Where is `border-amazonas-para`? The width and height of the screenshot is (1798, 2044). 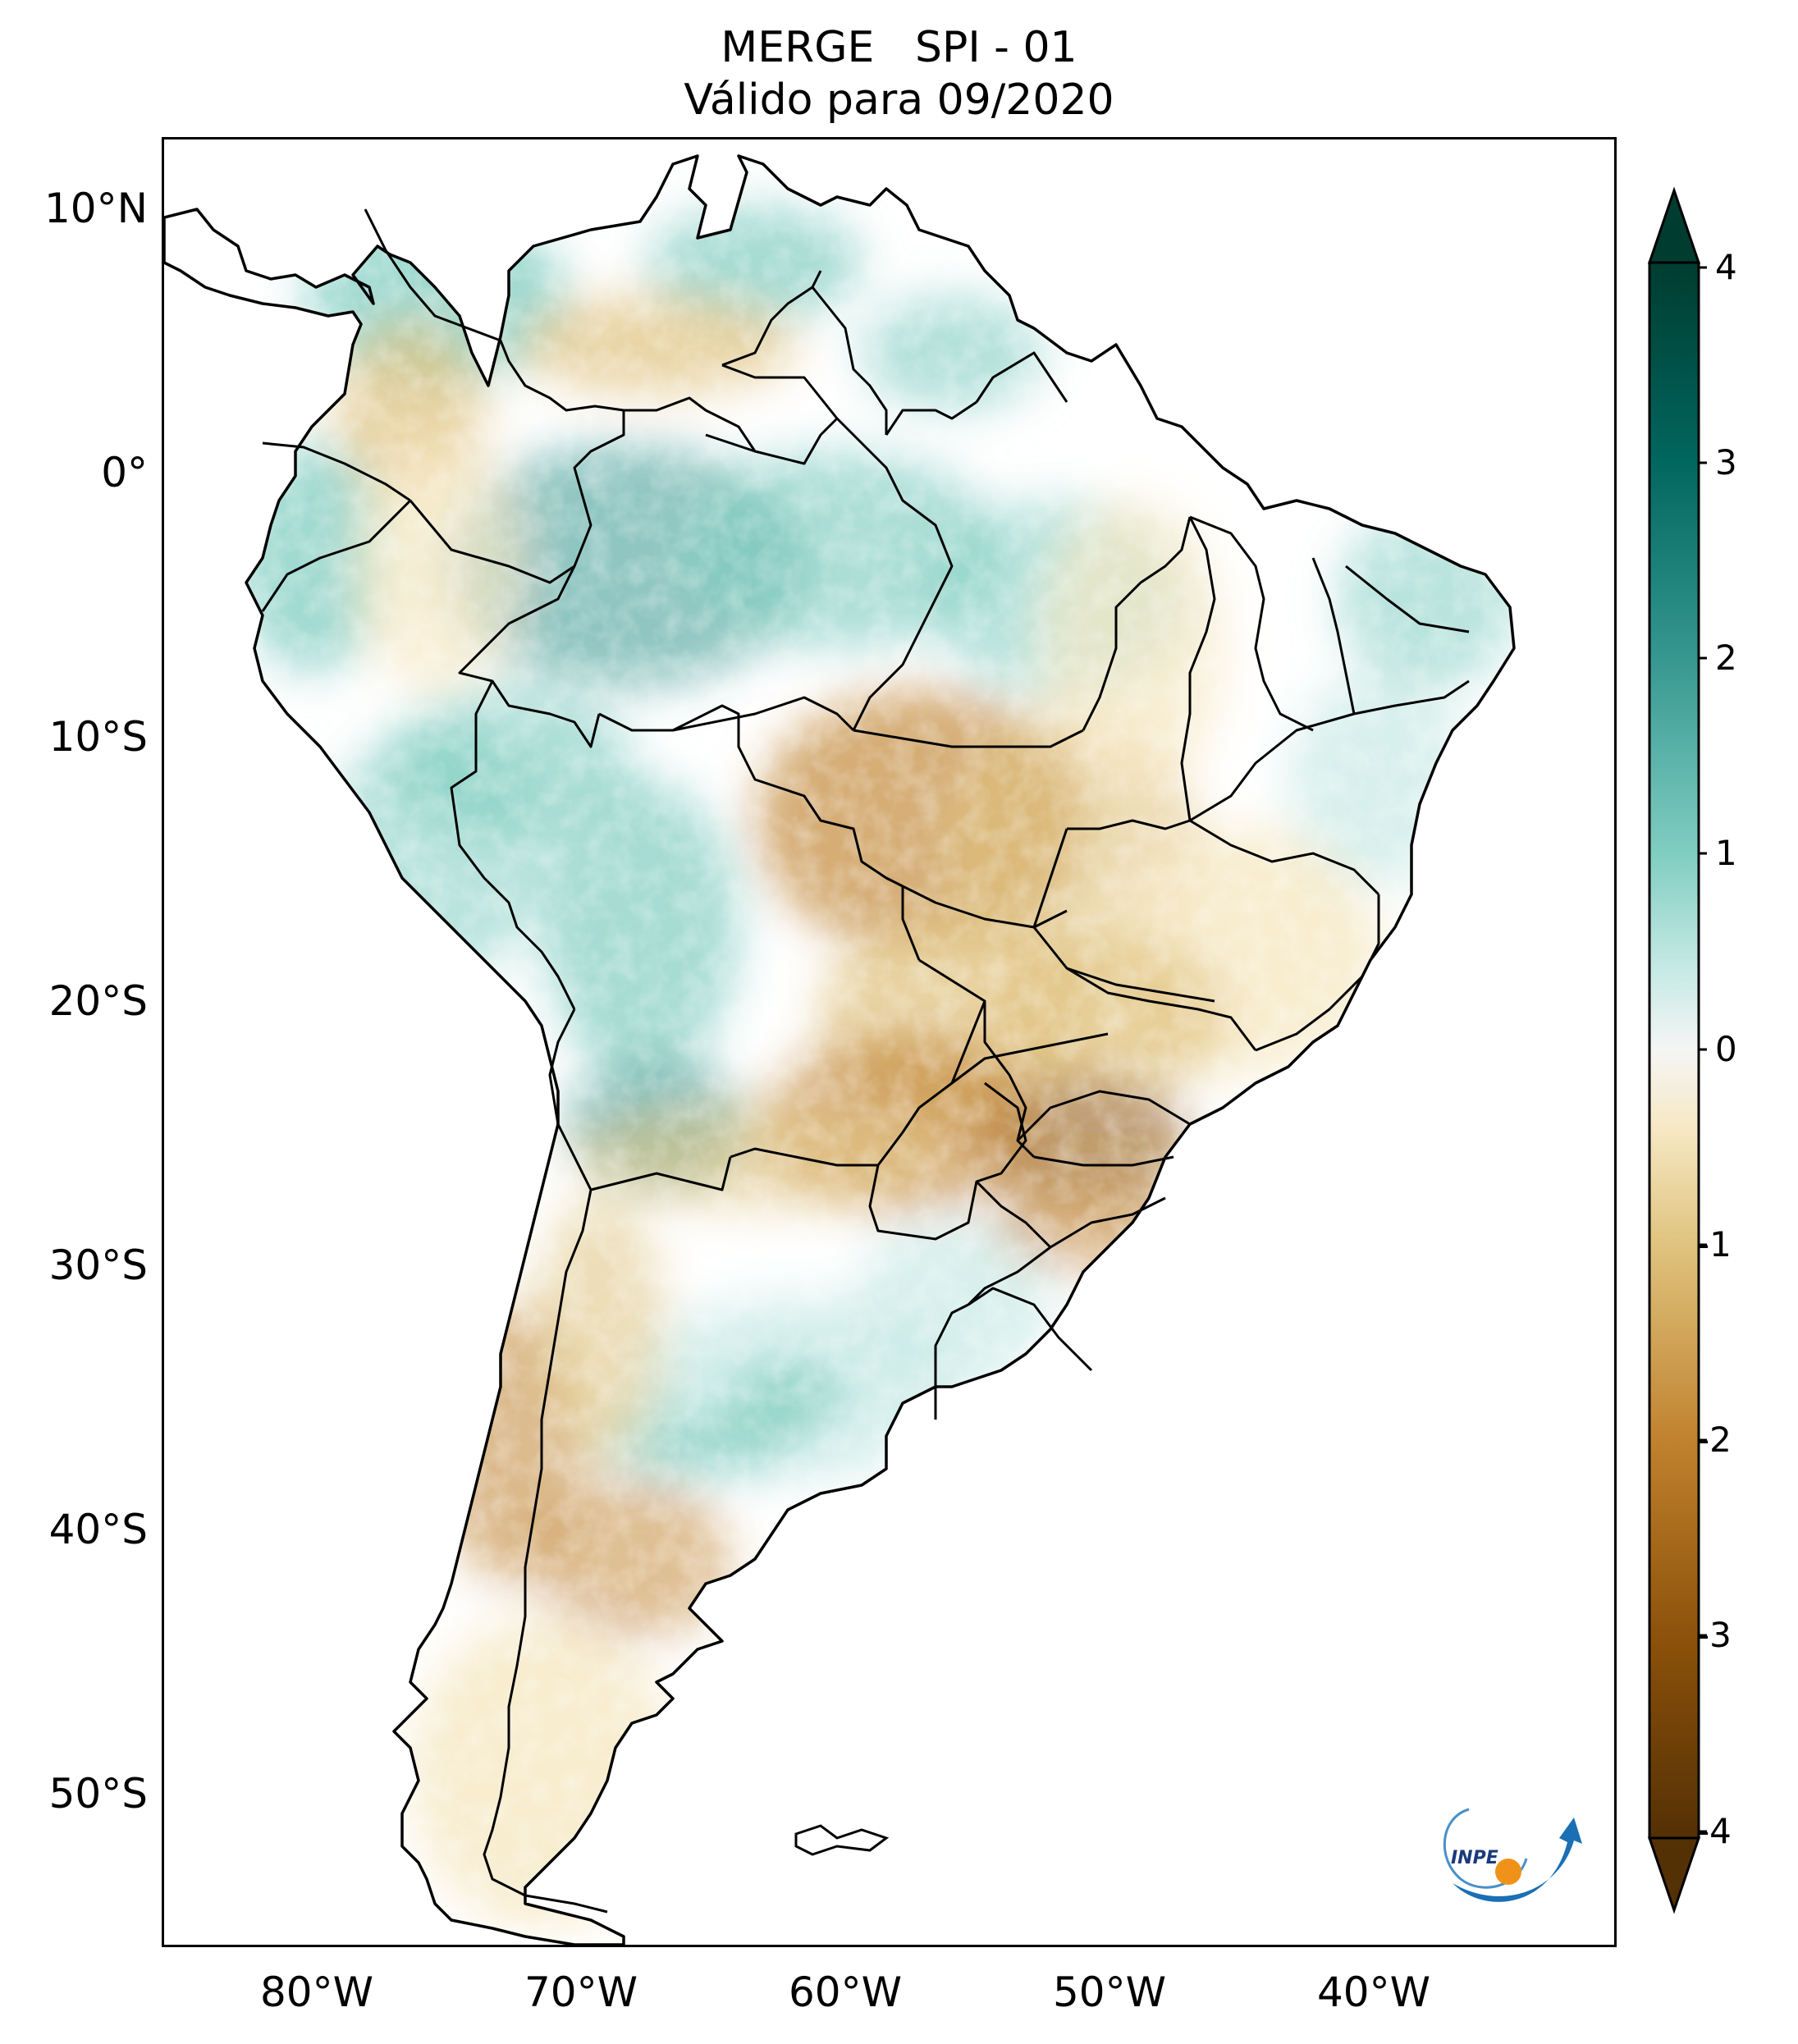 border-amazonas-para is located at coordinates (894, 574).